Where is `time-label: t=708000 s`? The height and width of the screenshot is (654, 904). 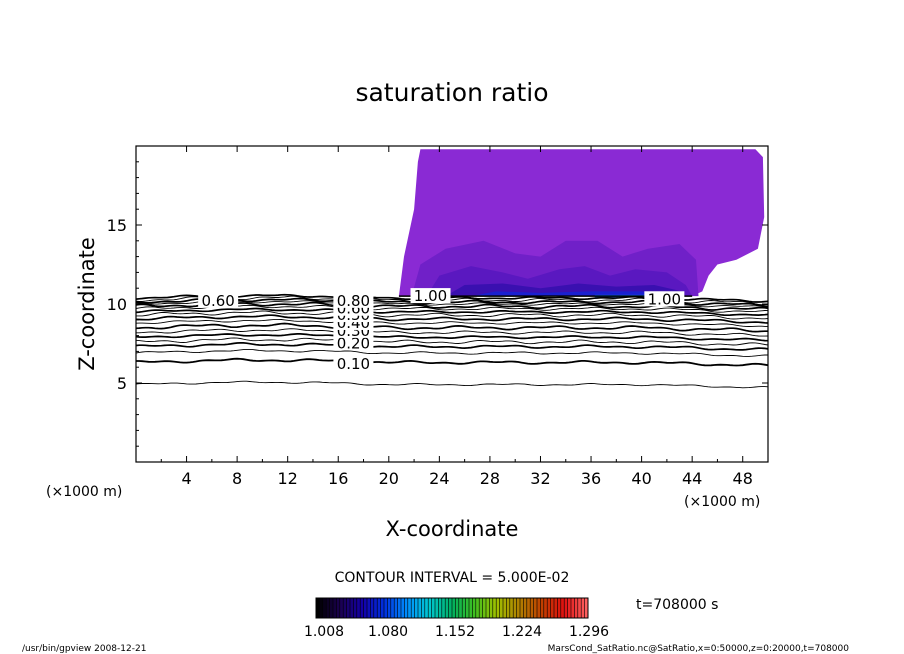 time-label: t=708000 s is located at coordinates (677, 605).